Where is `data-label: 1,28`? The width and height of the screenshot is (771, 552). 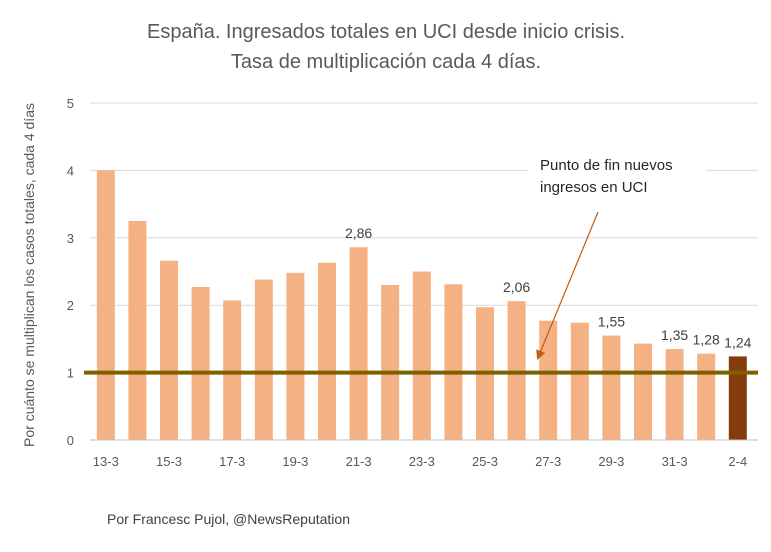
data-label: 1,28 is located at coordinates (706, 340).